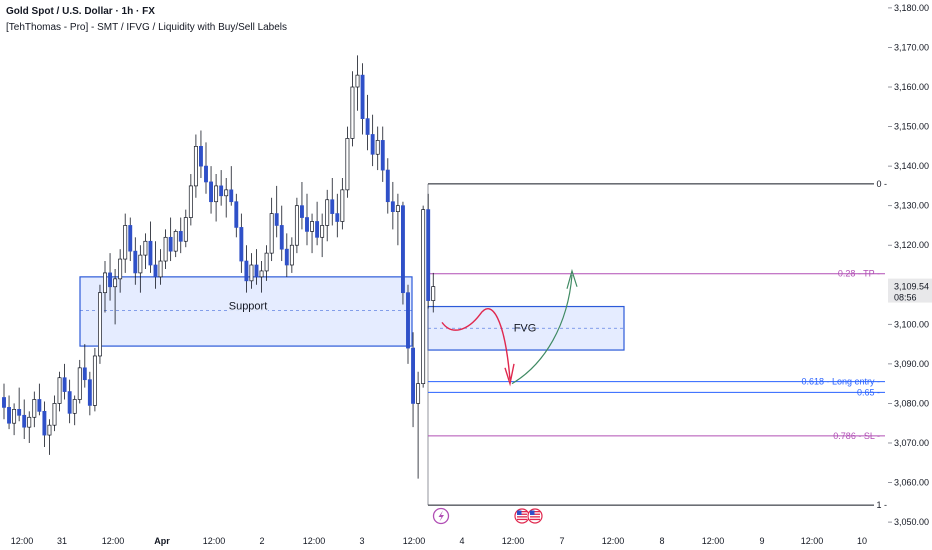 The height and width of the screenshot is (550, 932). Describe the element at coordinates (911, 206) in the screenshot. I see `y-tick-label: 3,130.00` at that location.